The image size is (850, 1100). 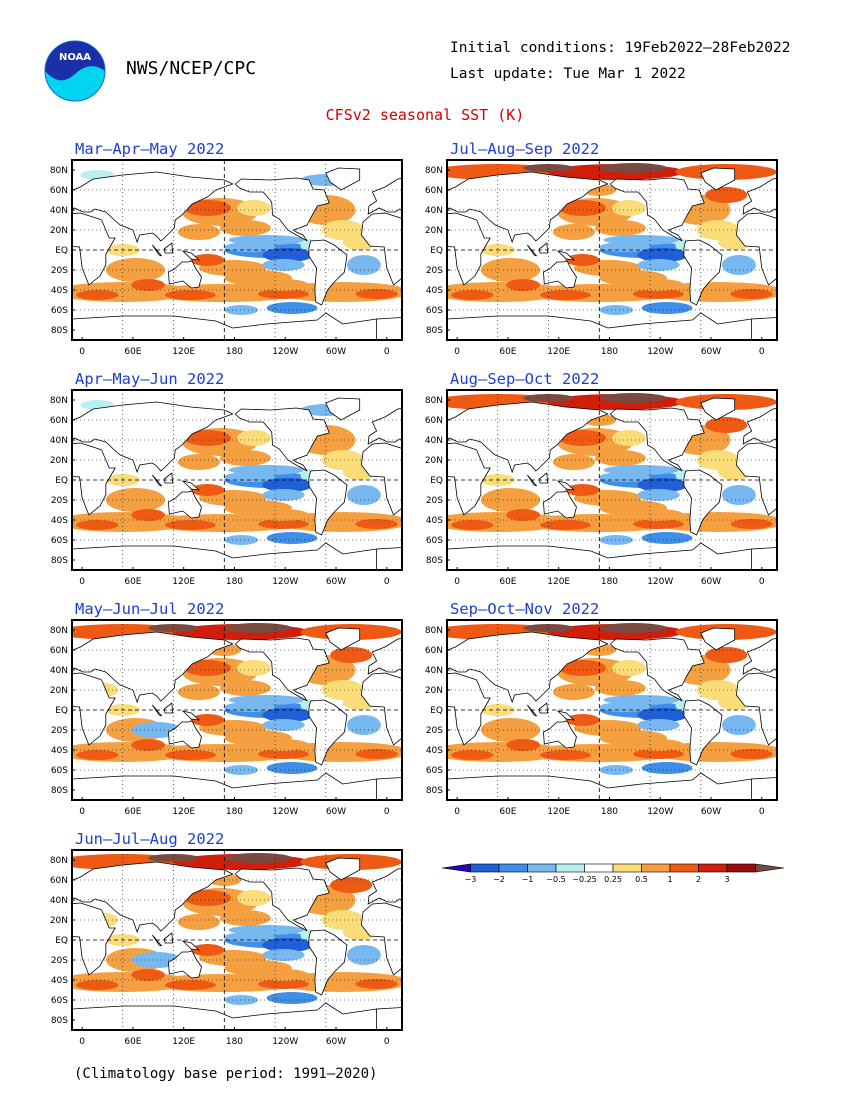 What do you see at coordinates (568, 74) in the screenshot?
I see `last-update: Last update: Tue Mar 1 2022` at bounding box center [568, 74].